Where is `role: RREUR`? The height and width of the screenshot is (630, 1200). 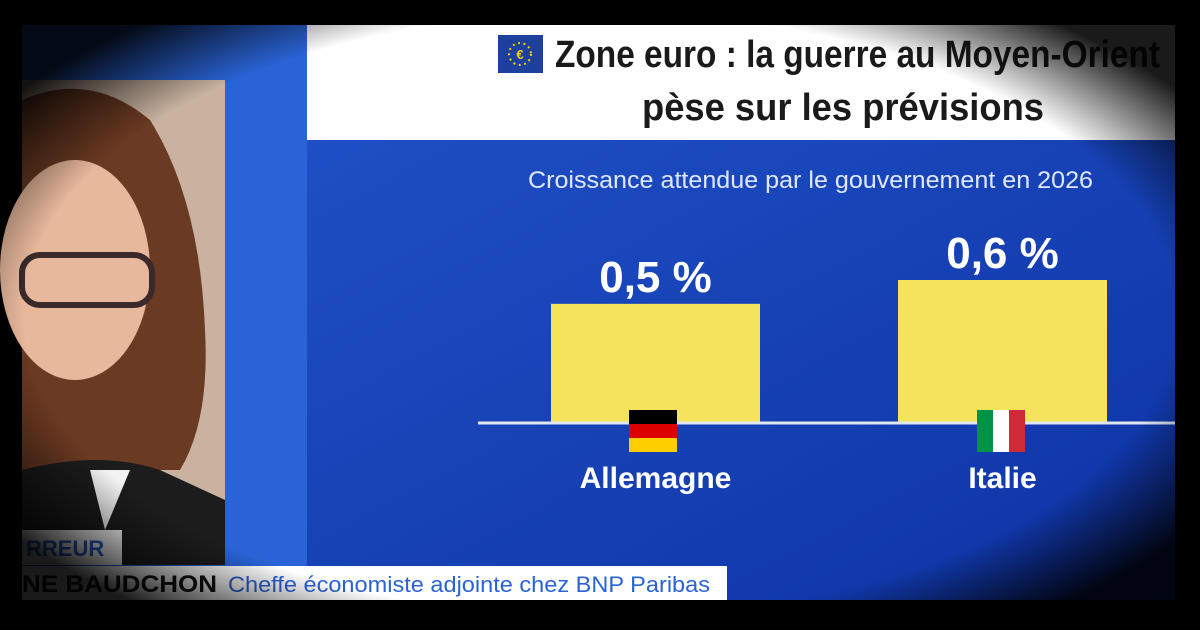
role: RREUR is located at coordinates (65, 548).